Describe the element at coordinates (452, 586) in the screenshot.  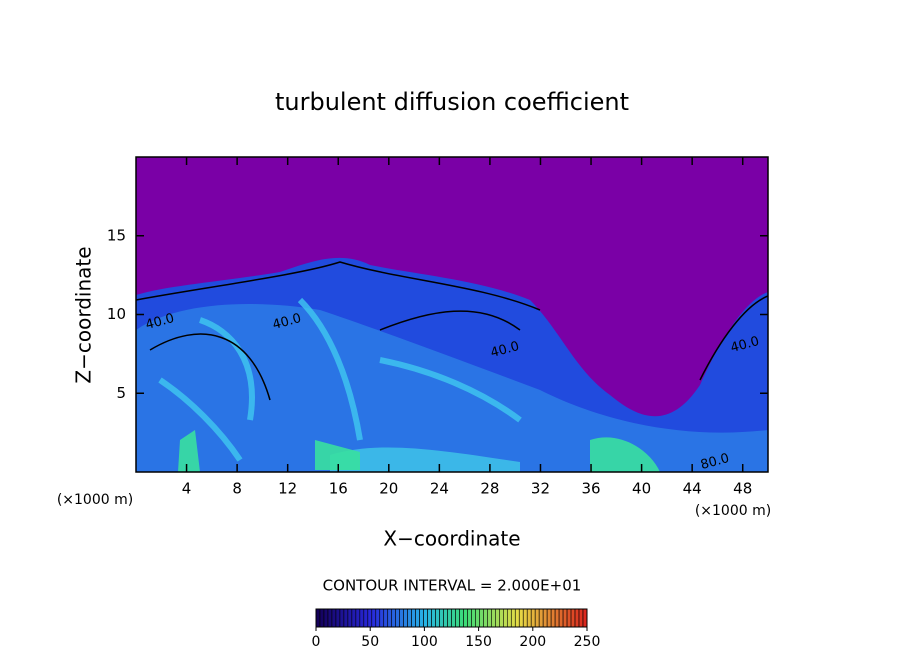
I see `contour-interval: CONTOUR INTERVAL = 2.000E+01` at that location.